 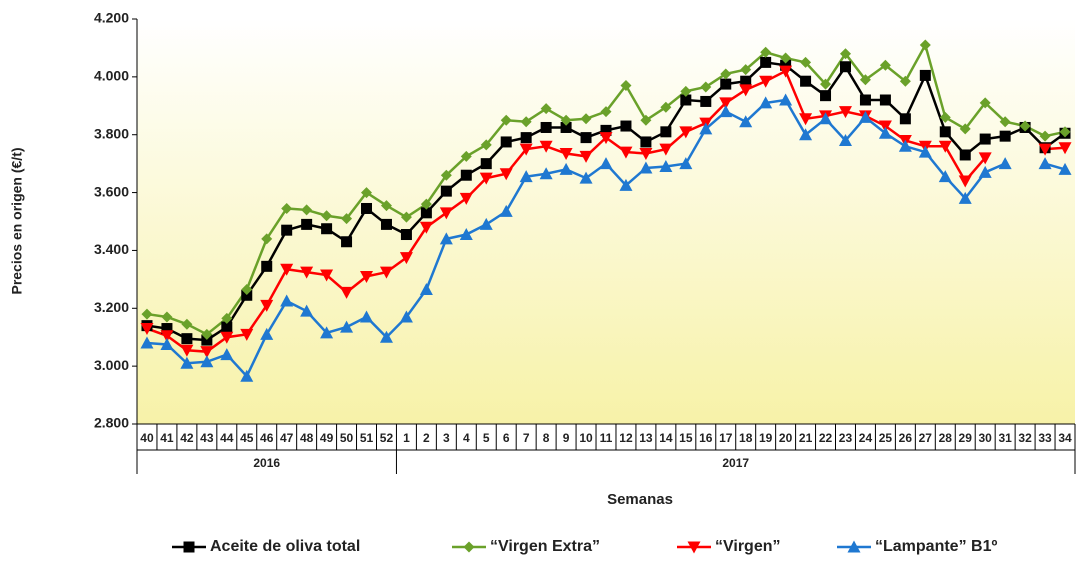 What do you see at coordinates (906, 438) in the screenshot?
I see `x-tick-label: 26` at bounding box center [906, 438].